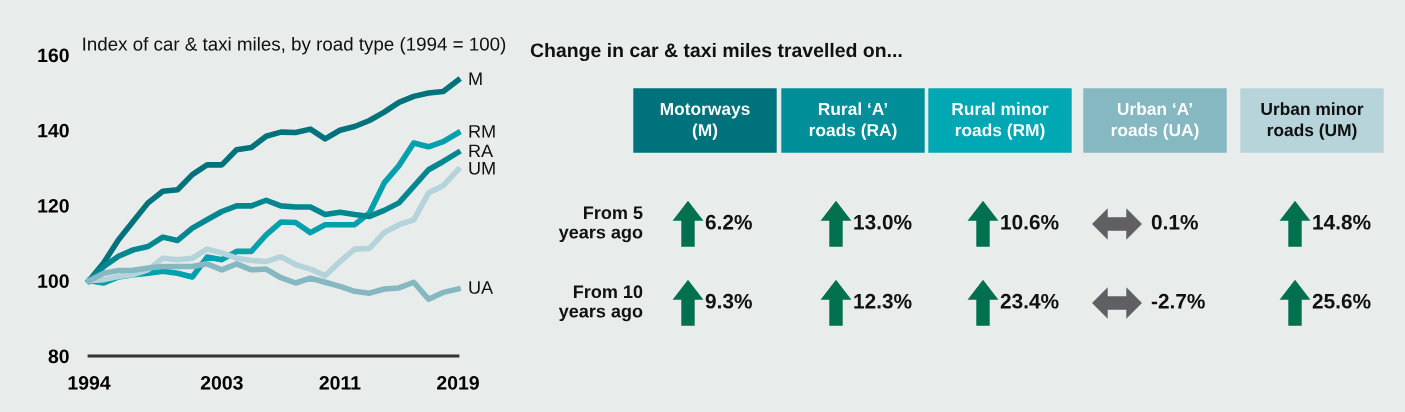  Describe the element at coordinates (53, 130) in the screenshot. I see `y-tick-label: 140` at that location.